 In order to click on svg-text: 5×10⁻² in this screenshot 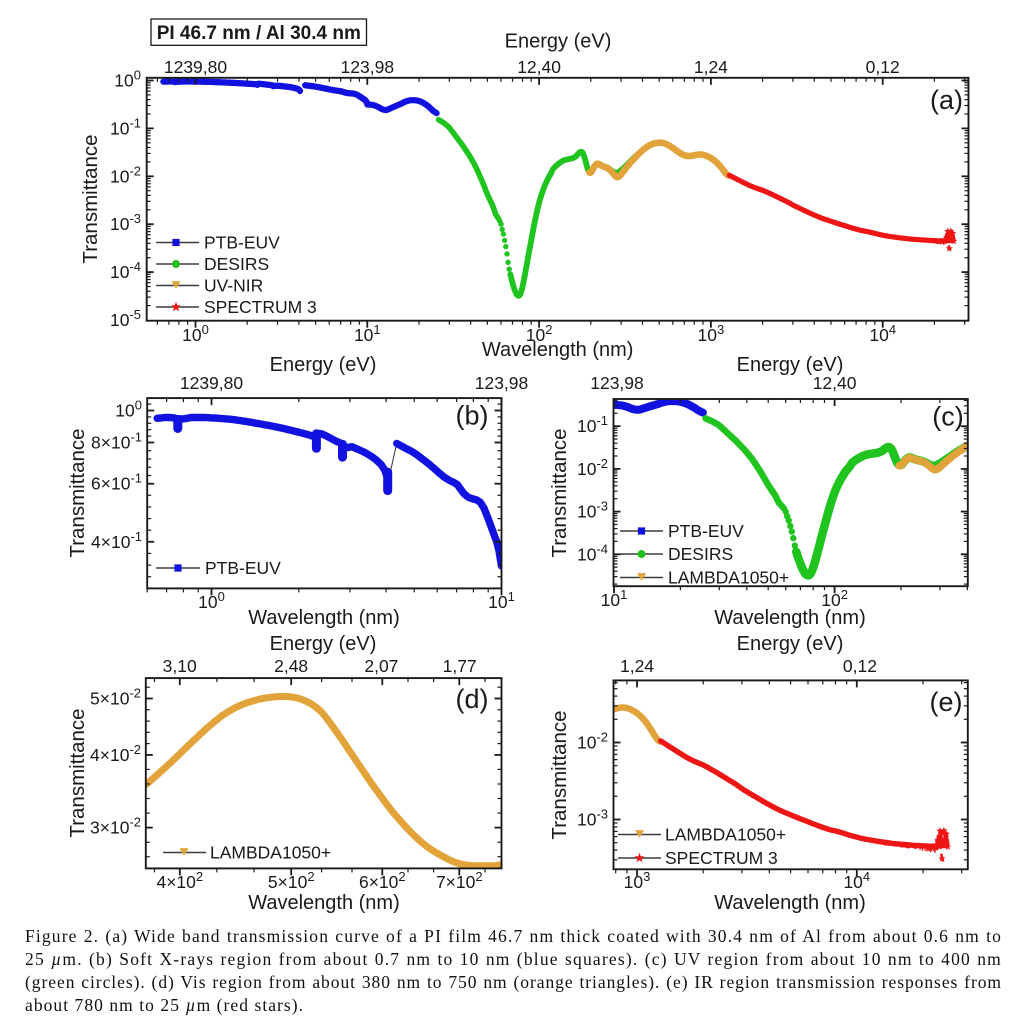, I will do `click(115, 697)`.